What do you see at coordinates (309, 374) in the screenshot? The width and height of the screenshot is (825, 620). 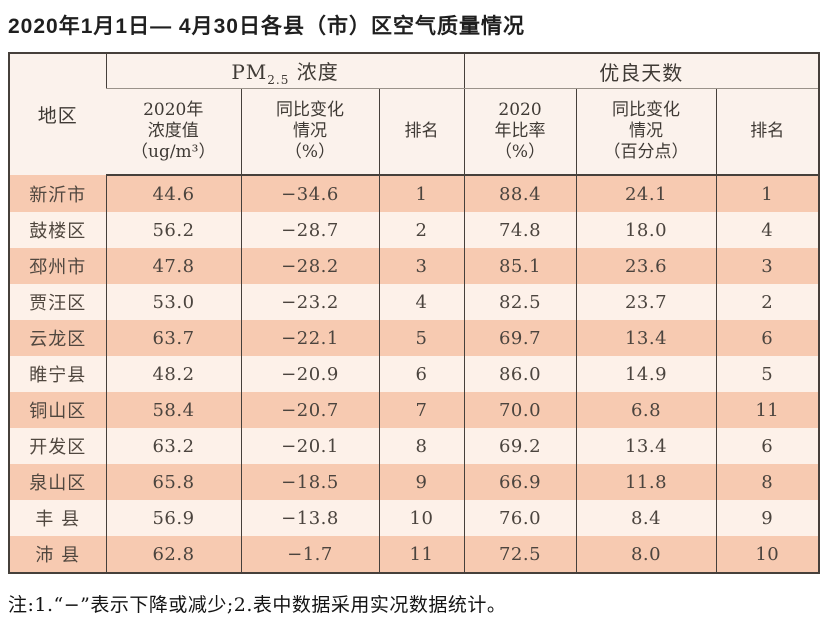 I see `cell-pm_change: −20.9` at bounding box center [309, 374].